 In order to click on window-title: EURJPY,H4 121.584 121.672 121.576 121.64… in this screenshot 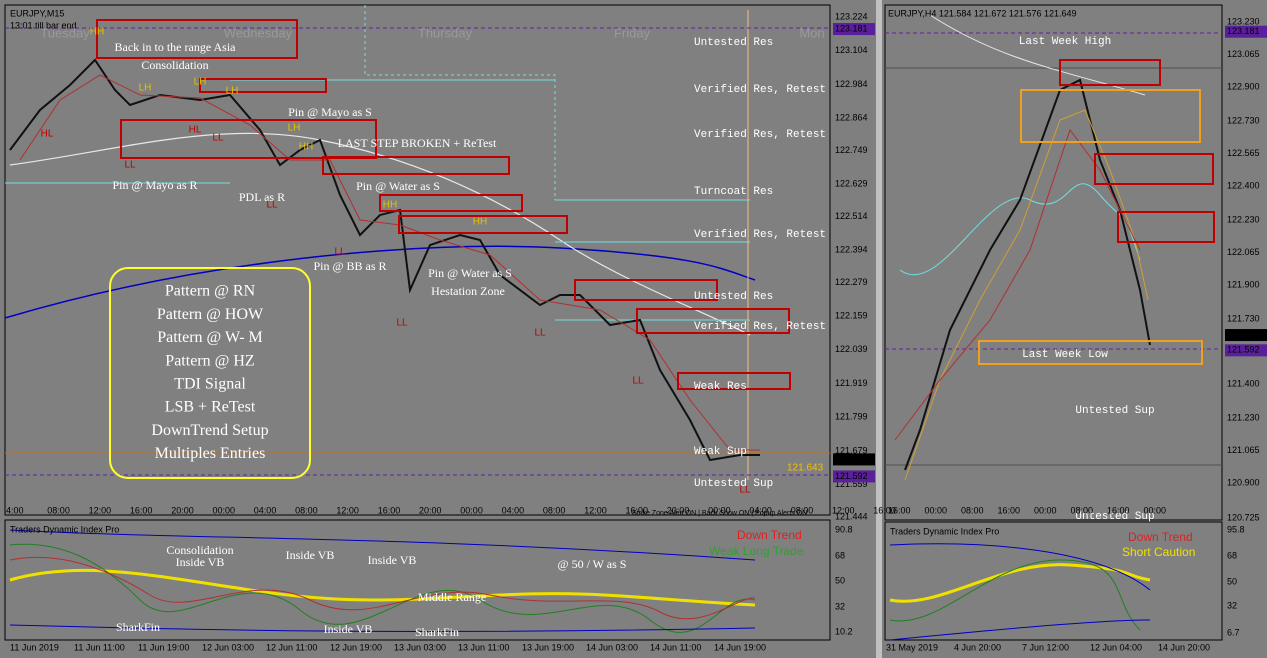, I will do `click(982, 13)`.